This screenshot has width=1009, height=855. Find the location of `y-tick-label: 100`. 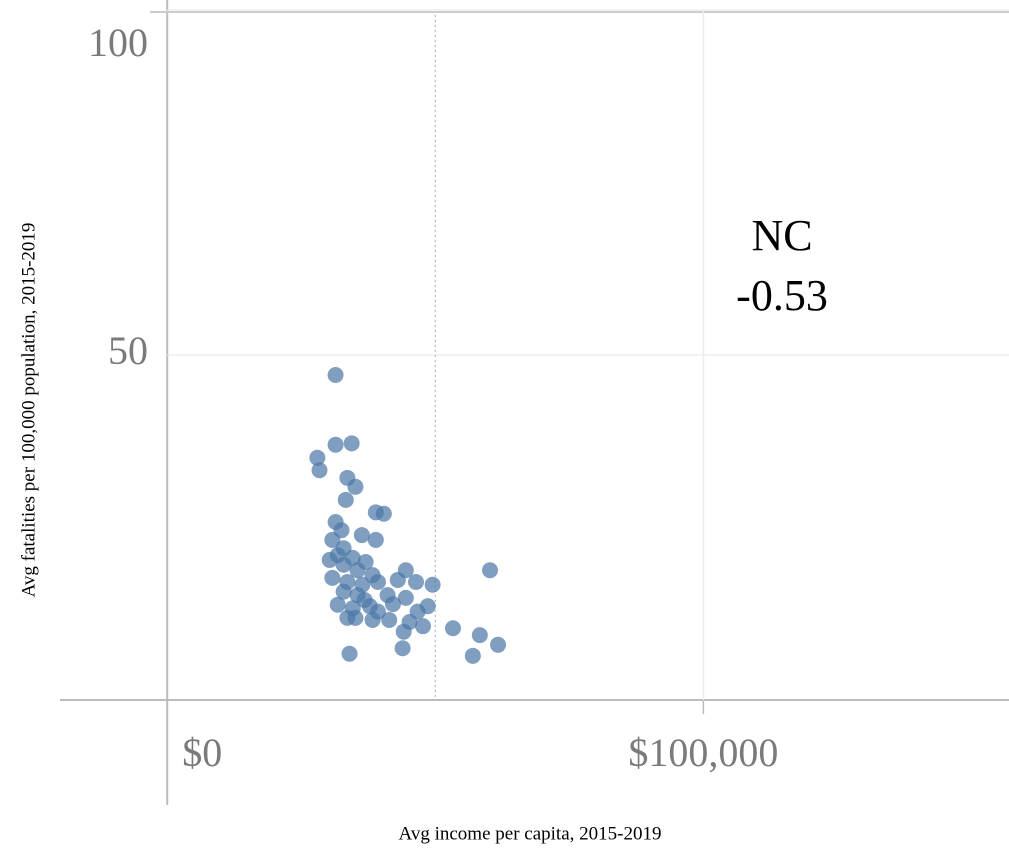

y-tick-label: 100 is located at coordinates (118, 42).